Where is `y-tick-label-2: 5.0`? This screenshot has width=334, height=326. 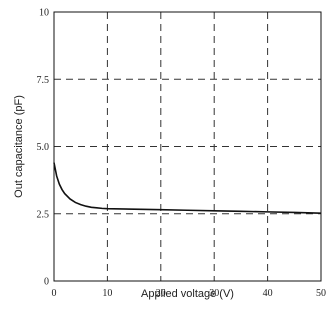 y-tick-label-2: 5.0 is located at coordinates (43, 147).